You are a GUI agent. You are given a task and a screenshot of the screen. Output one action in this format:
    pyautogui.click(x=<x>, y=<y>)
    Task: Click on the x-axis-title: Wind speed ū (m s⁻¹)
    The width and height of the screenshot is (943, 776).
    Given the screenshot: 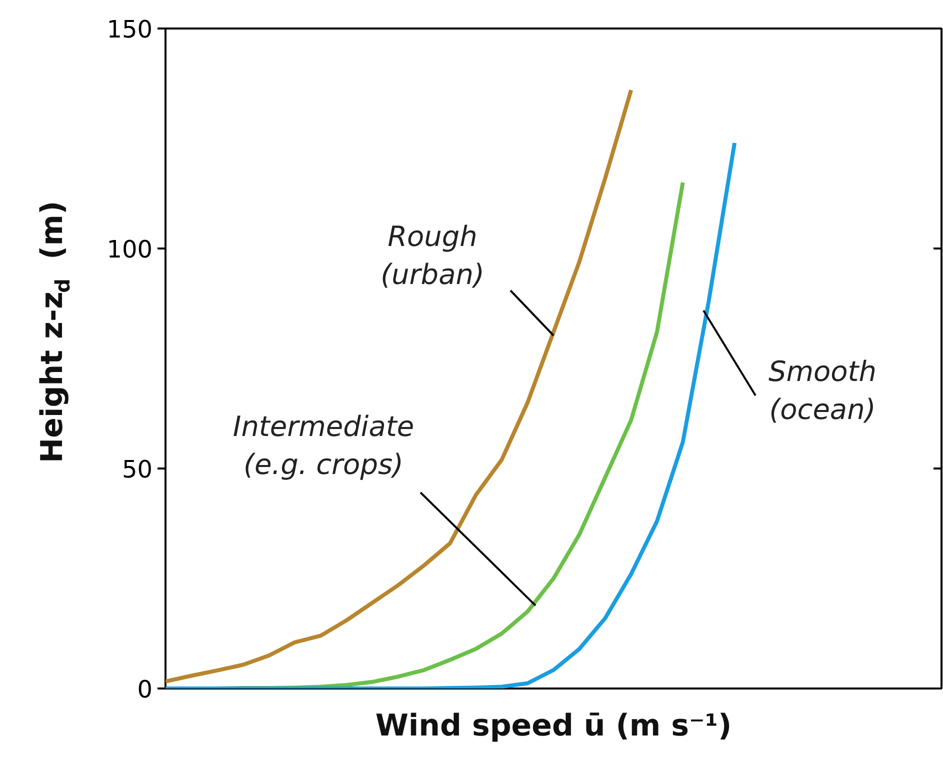 What is the action you would take?
    pyautogui.click(x=553, y=726)
    